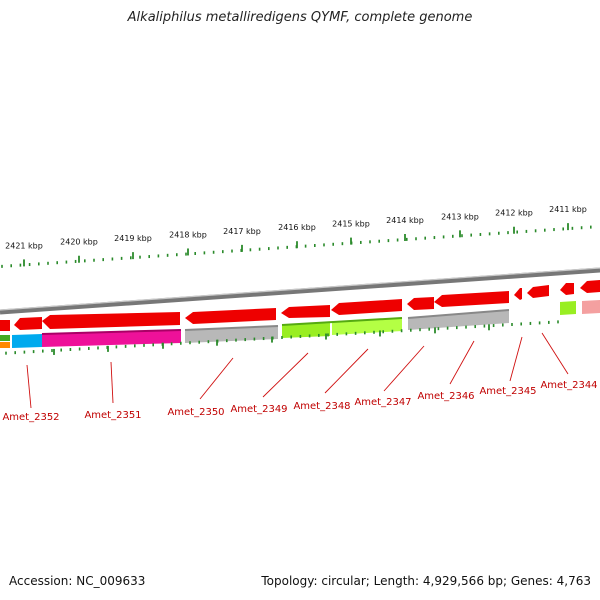 The width and height of the screenshot is (600, 600). Describe the element at coordinates (242, 231) in the screenshot. I see `ruler-label: 2417 kbp` at that location.